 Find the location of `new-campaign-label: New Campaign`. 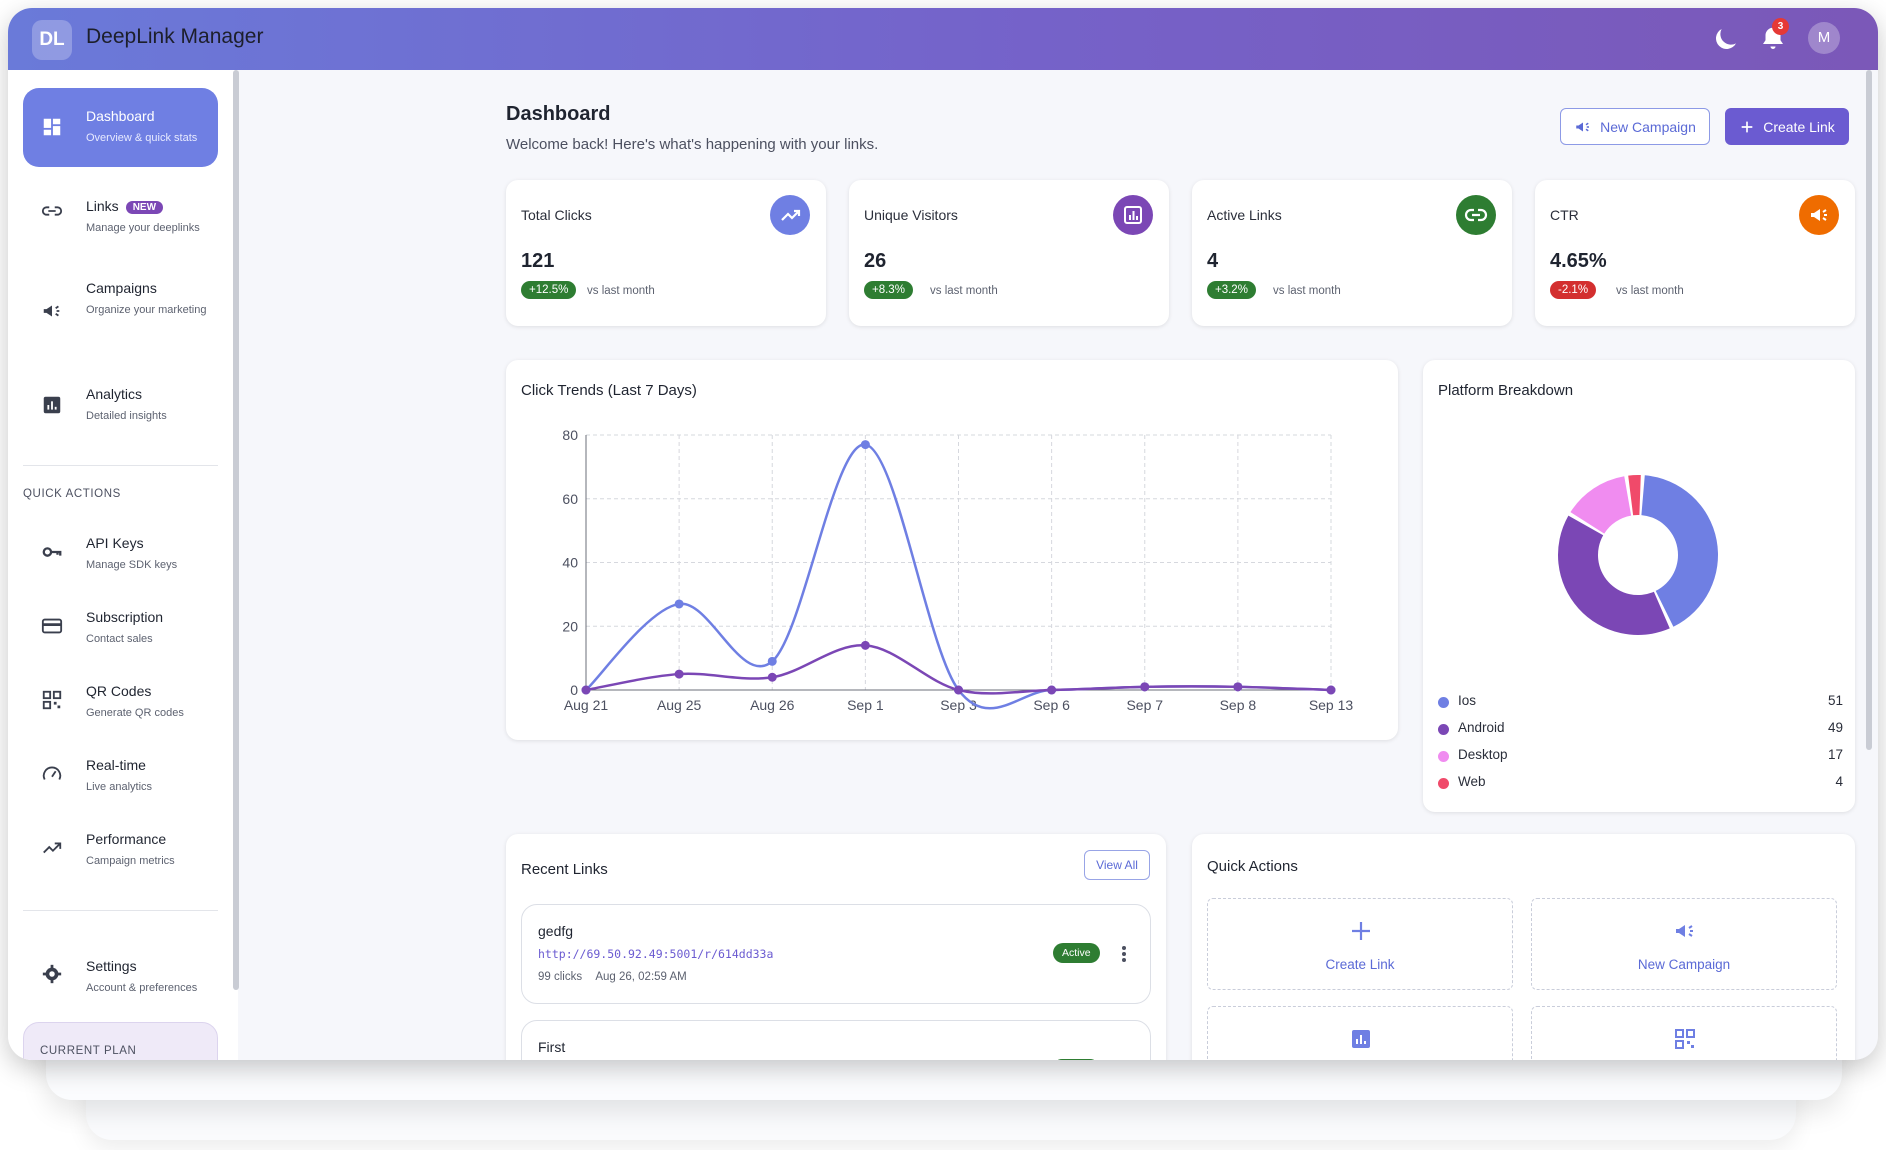

new-campaign-label: New Campaign is located at coordinates (1648, 126).